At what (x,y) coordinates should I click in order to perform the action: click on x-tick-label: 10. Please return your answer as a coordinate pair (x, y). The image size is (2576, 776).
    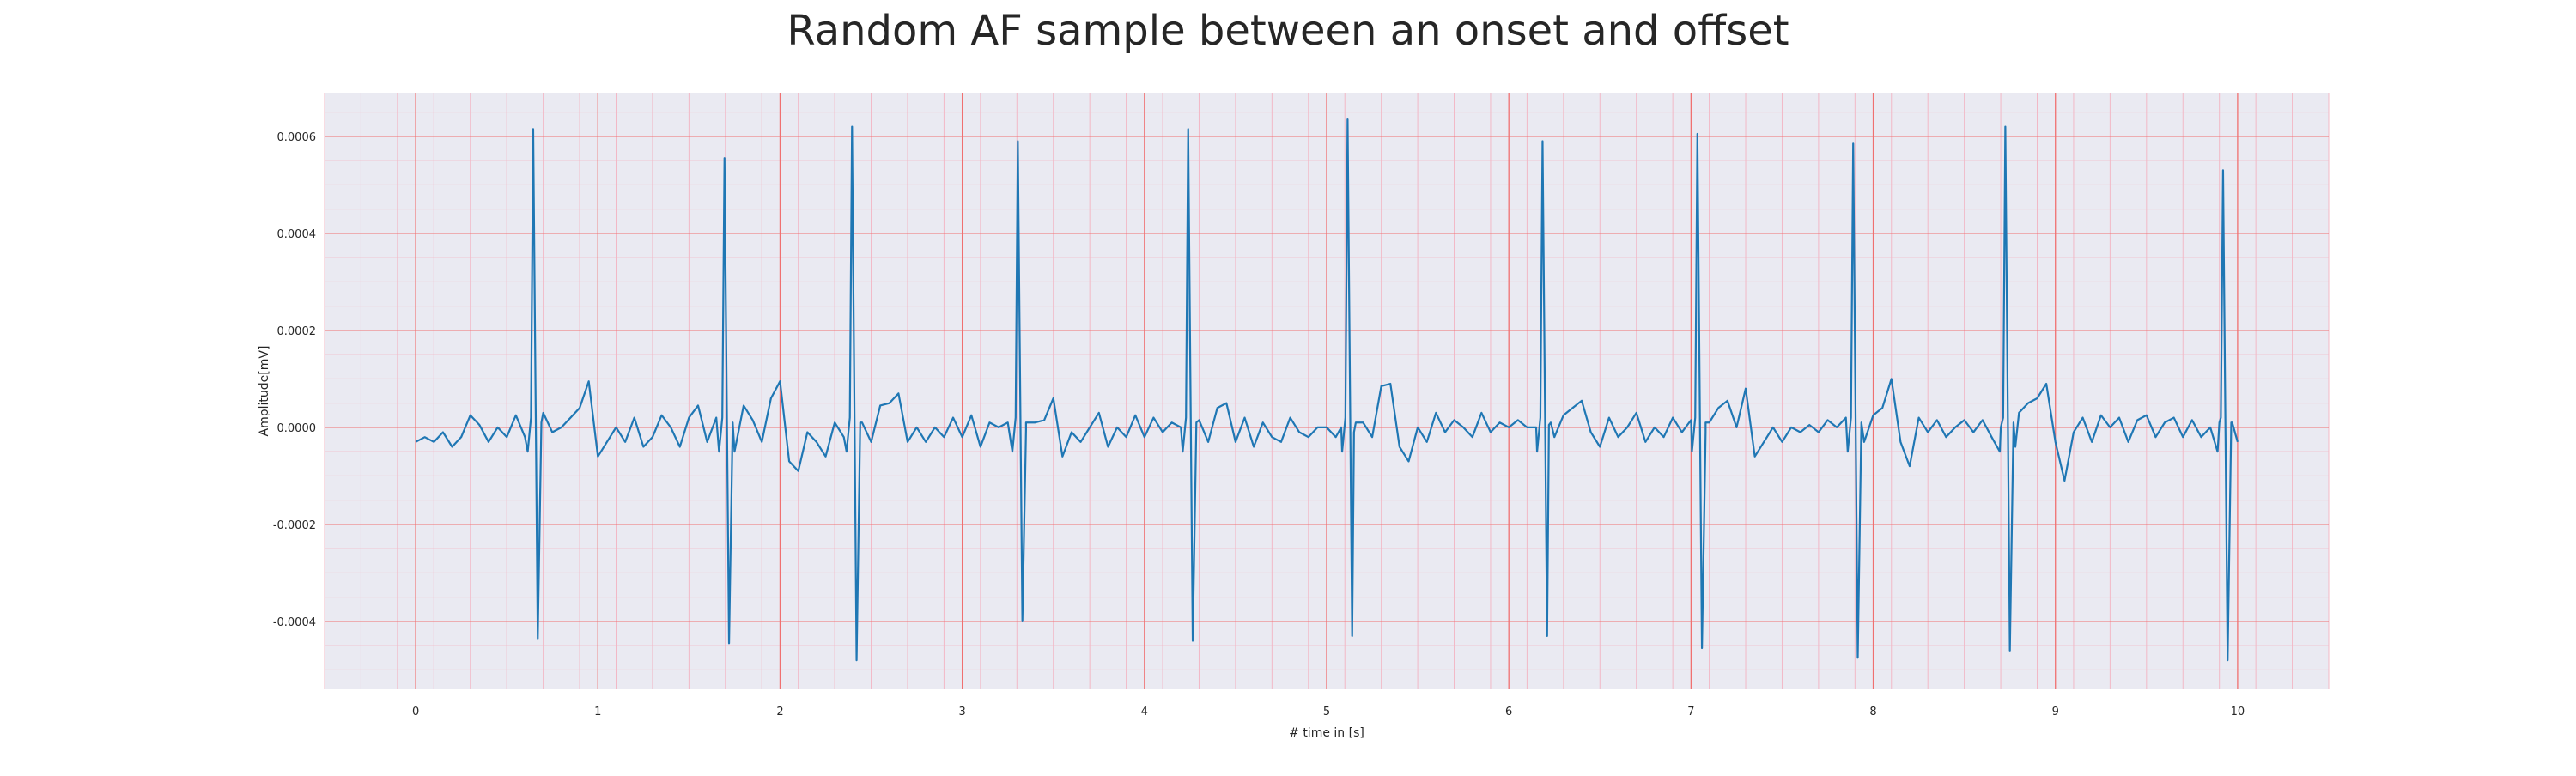
    Looking at the image, I should click on (2238, 712).